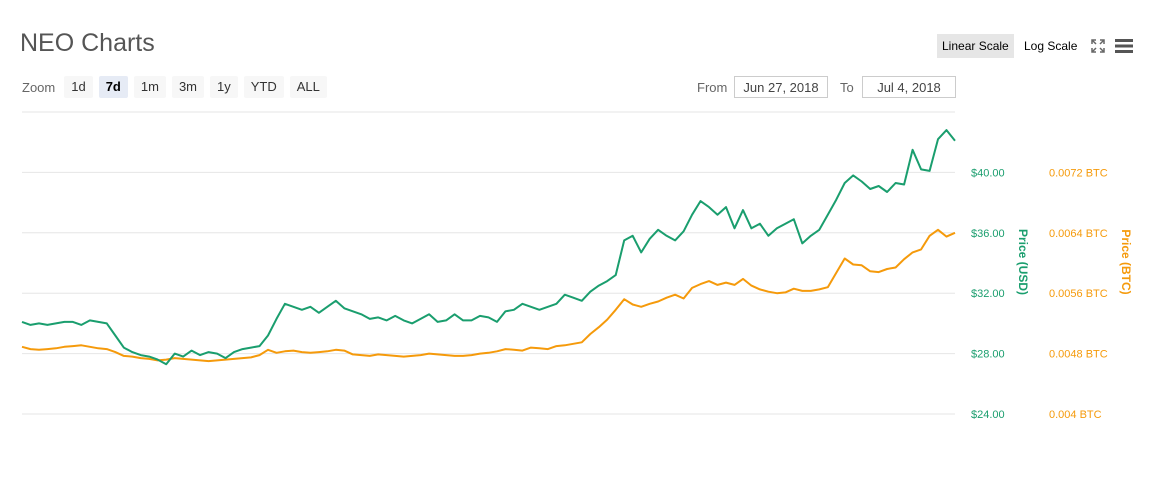 Image resolution: width=1161 pixels, height=479 pixels. Describe the element at coordinates (712, 87) in the screenshot. I see `from-label: From` at that location.